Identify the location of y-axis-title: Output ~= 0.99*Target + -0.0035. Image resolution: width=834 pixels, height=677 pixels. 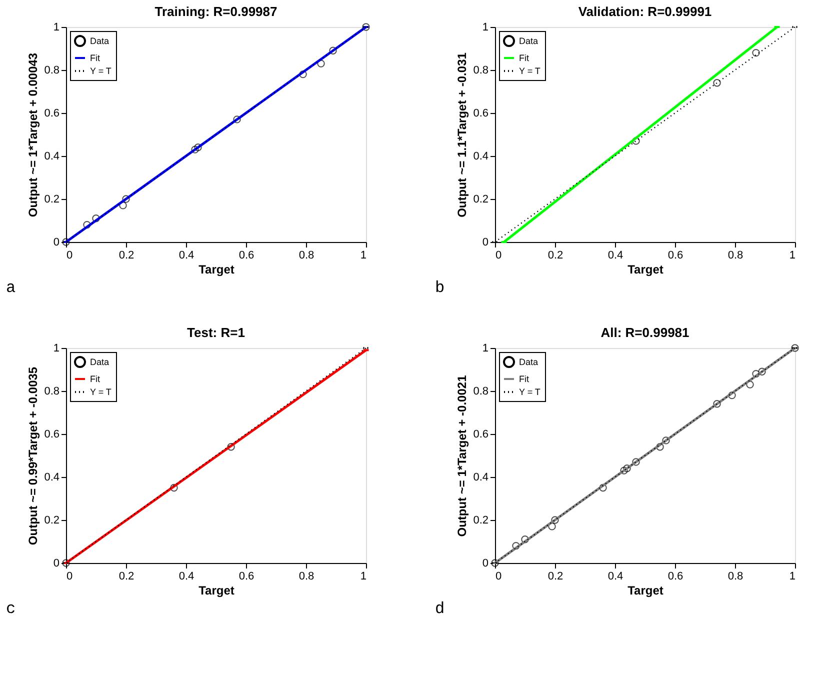
(33, 456).